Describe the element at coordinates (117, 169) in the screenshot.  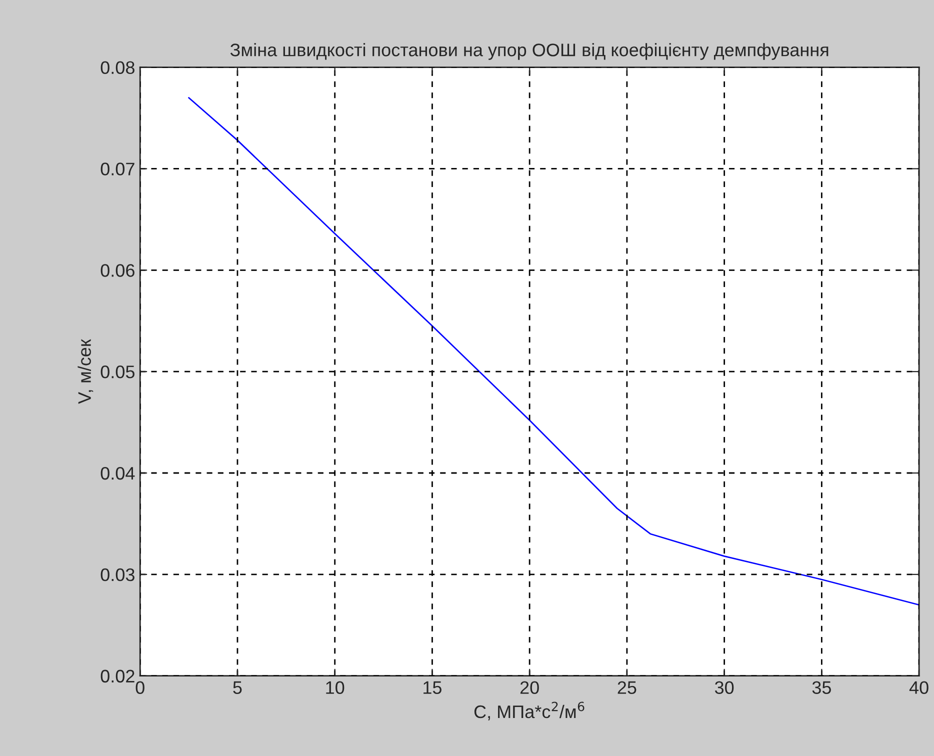
I see `y-tick-label: 0.07` at that location.